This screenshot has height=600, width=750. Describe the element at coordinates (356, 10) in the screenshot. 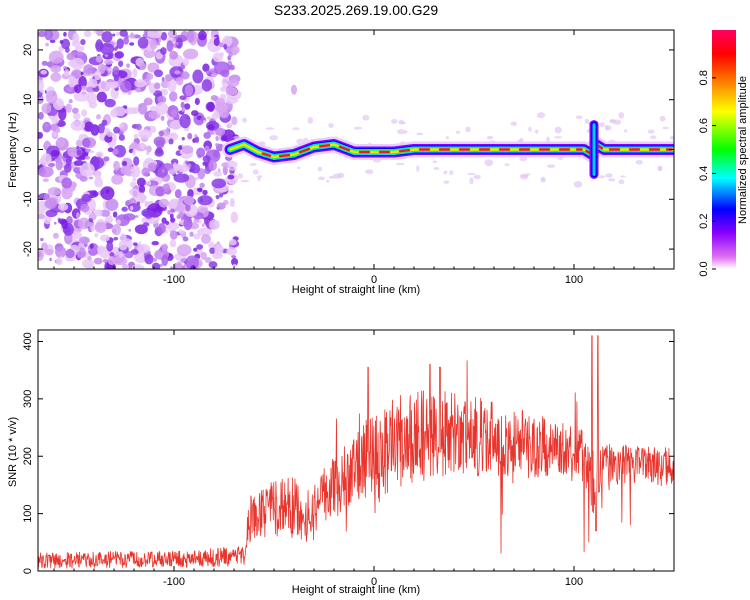

I see `figure-title: S233.2025.269.19.00.G29` at that location.